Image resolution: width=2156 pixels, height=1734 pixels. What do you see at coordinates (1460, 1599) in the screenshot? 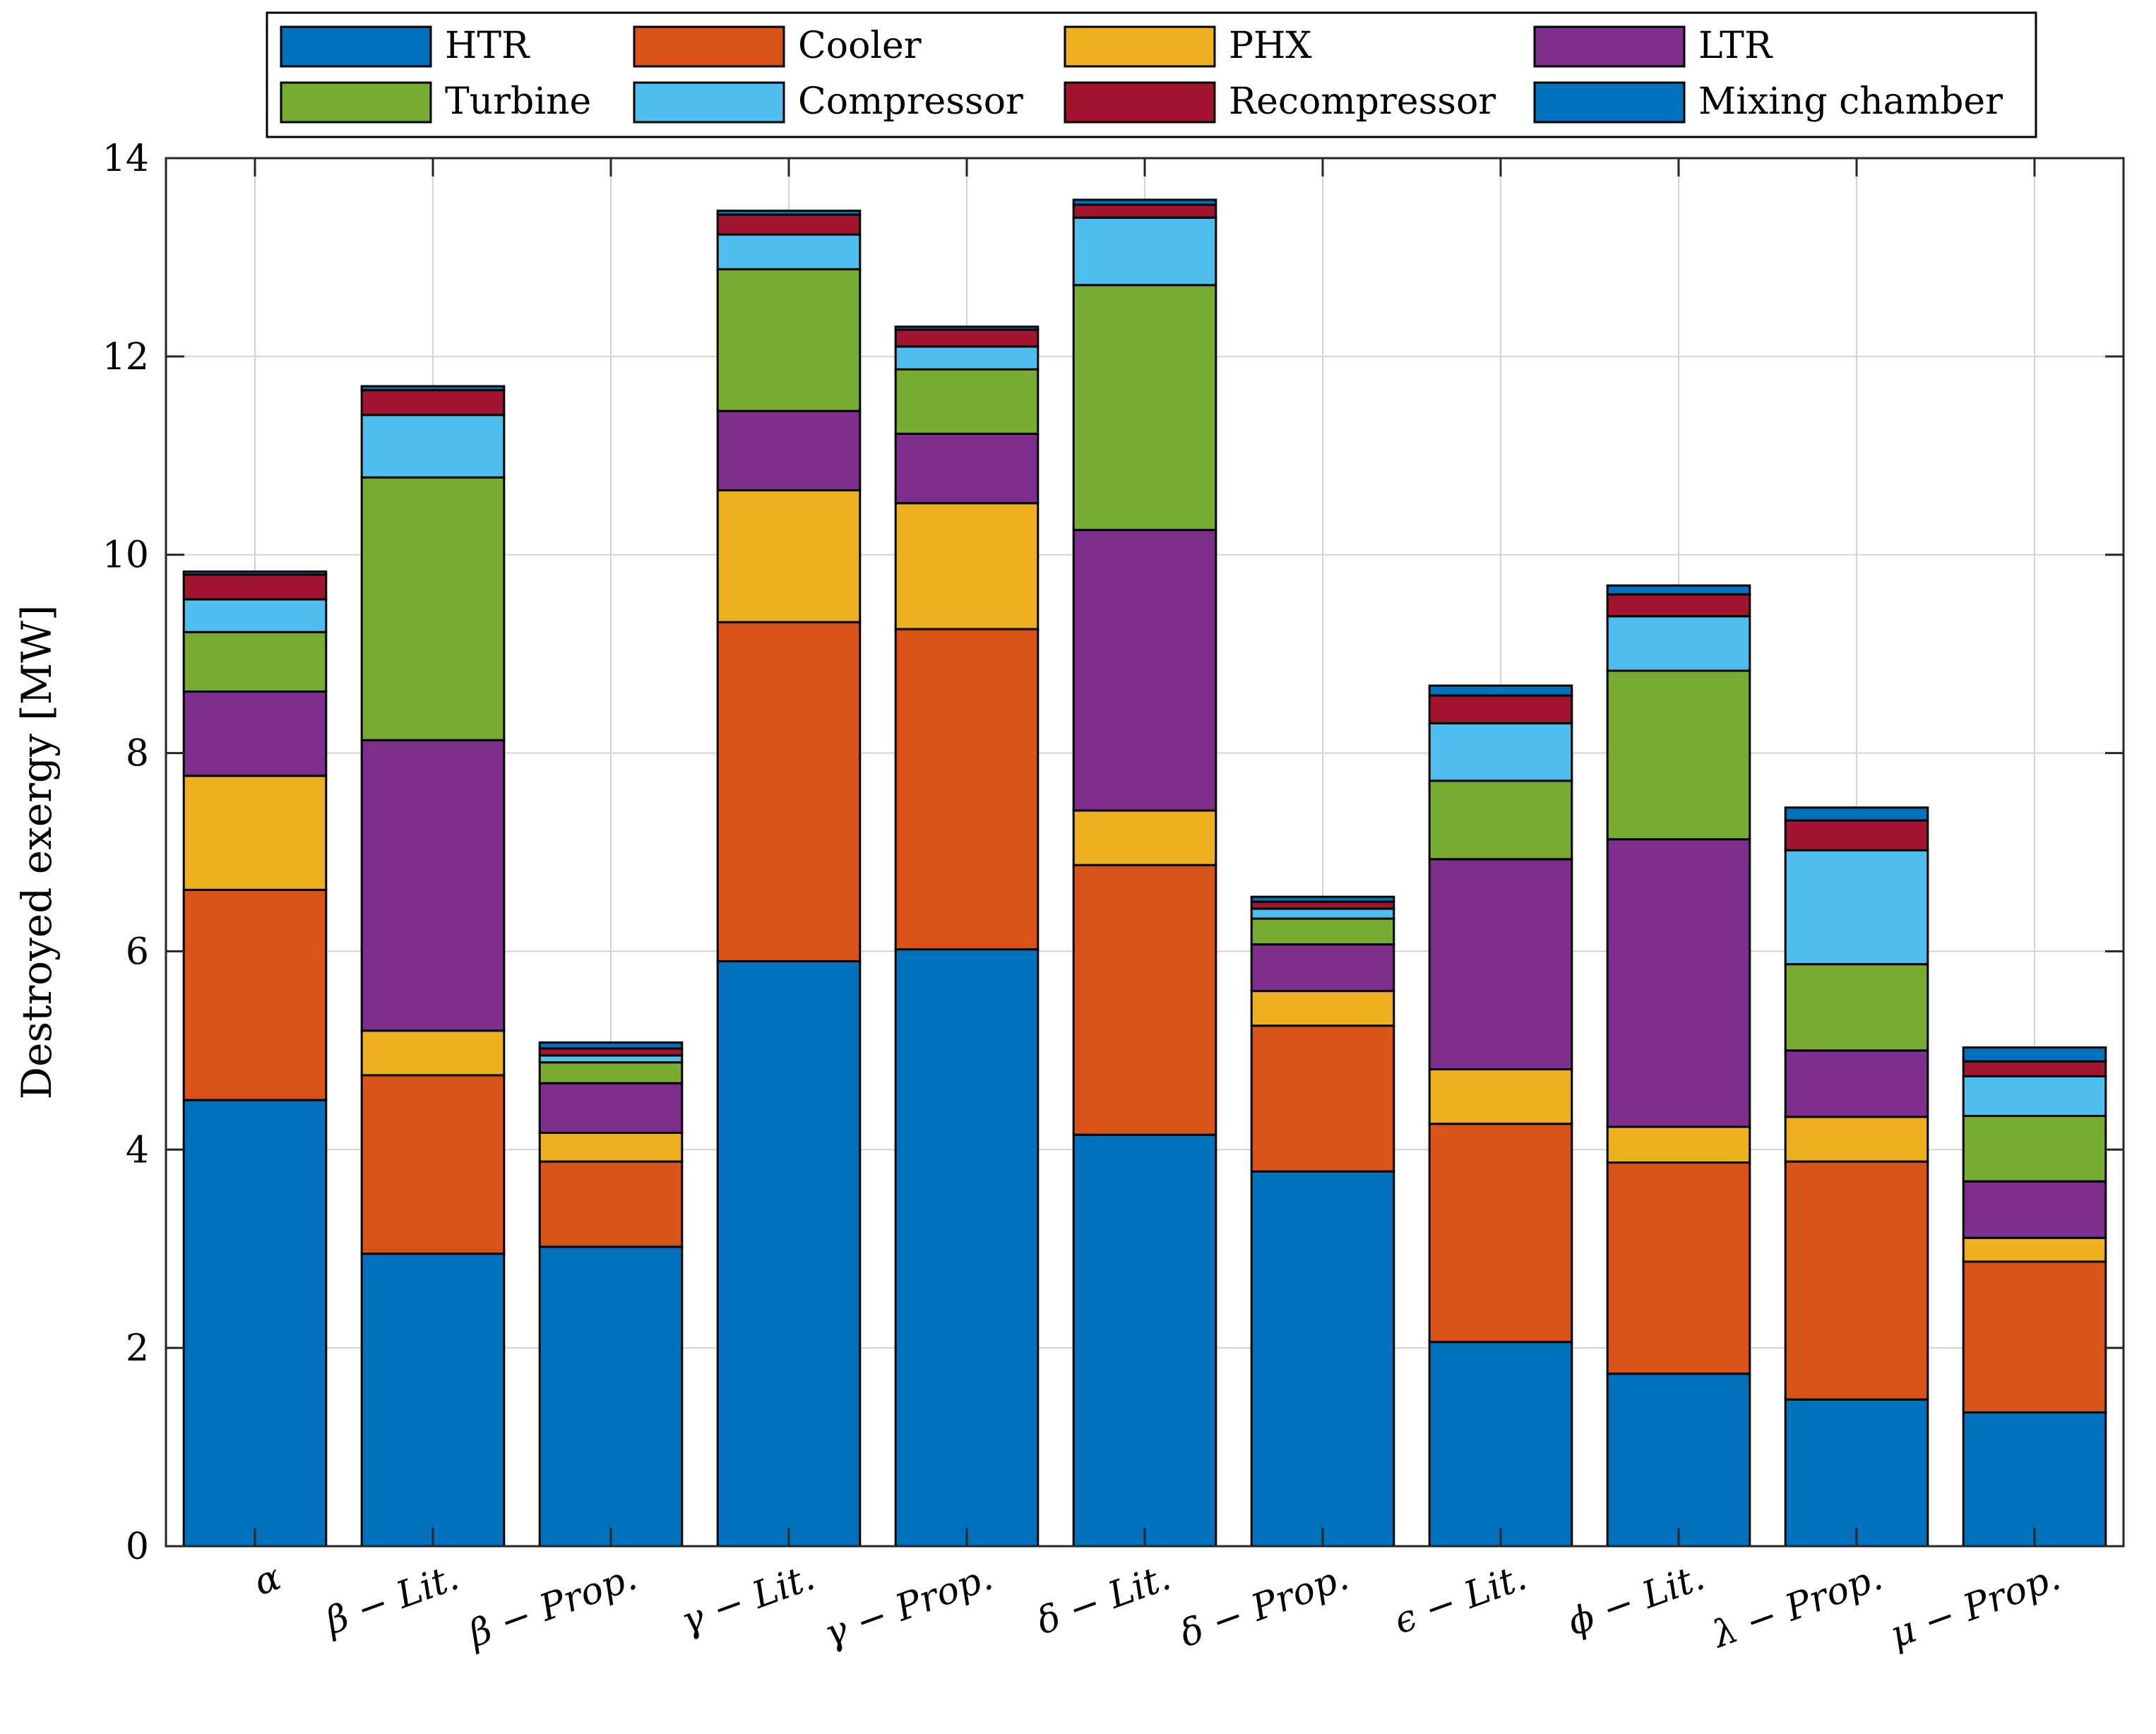
I see `x-tick-label: ϵ − Lit.` at bounding box center [1460, 1599].